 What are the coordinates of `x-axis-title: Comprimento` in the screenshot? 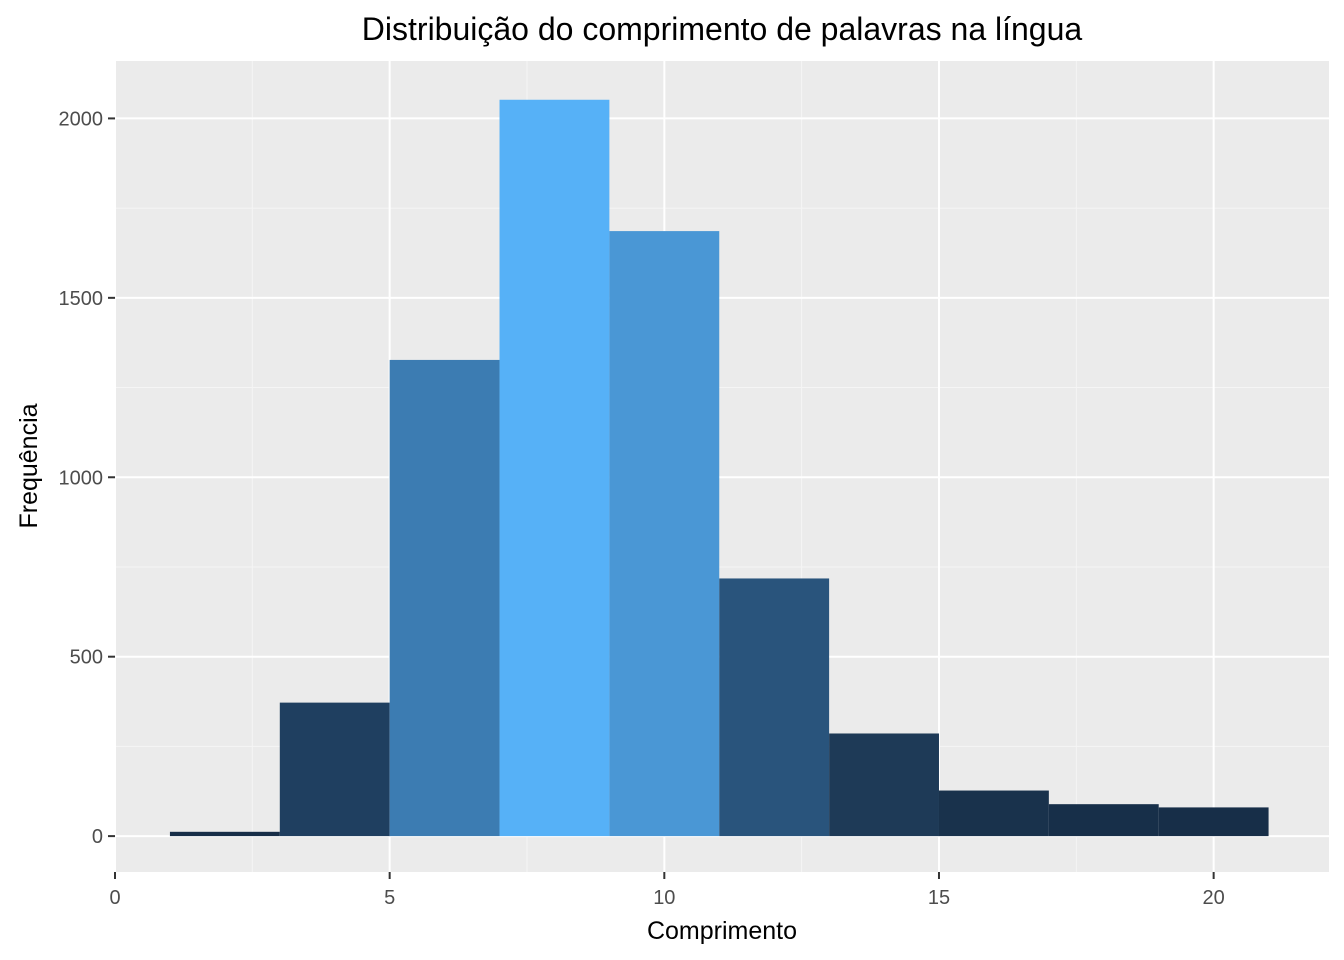 It's located at (722, 931).